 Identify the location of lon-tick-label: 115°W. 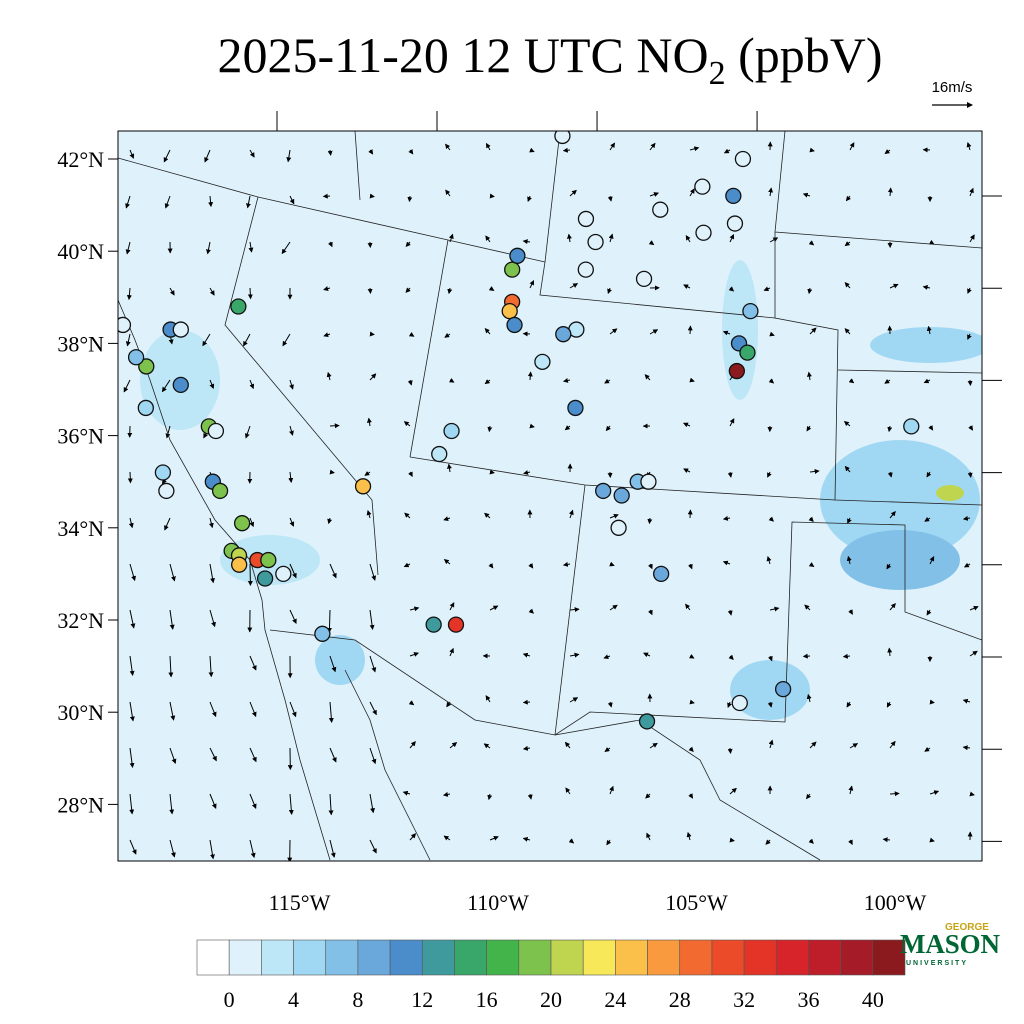
(300, 902).